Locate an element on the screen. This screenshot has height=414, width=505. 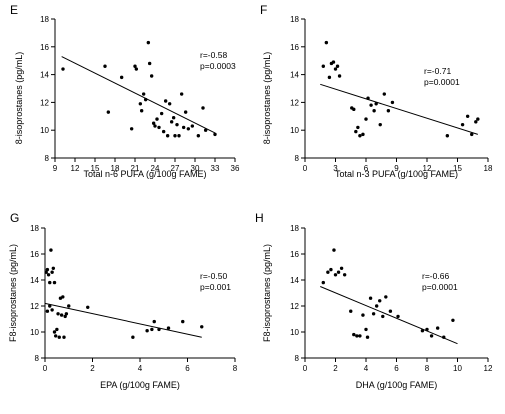
y-tick-label: 14 is located at coordinates (44, 75).